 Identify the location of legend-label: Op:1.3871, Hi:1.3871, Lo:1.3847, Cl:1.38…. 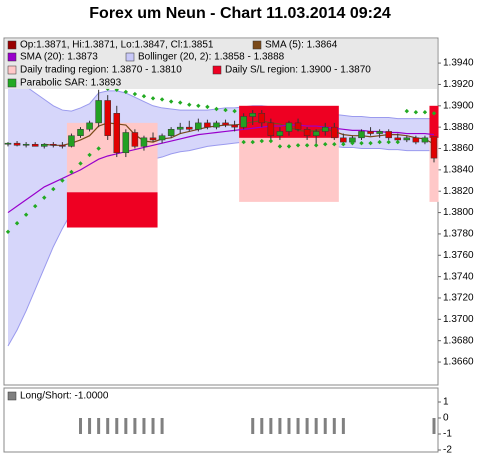
(117, 45).